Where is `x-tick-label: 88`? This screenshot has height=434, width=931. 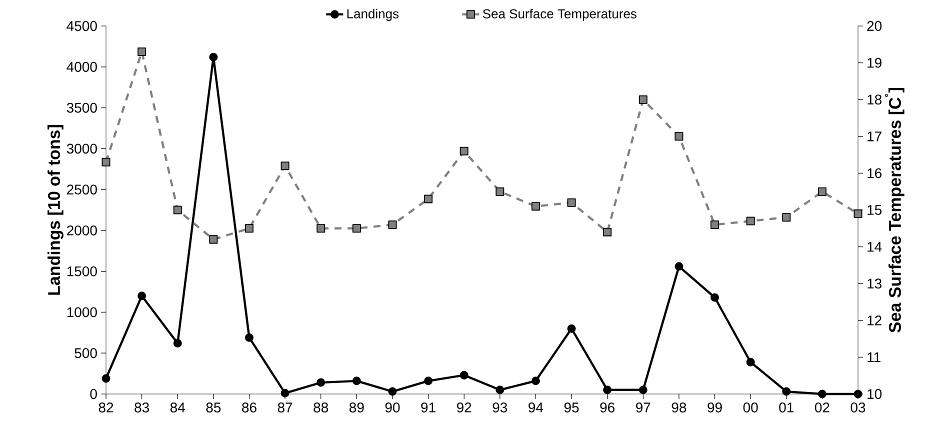 x-tick-label: 88 is located at coordinates (321, 407).